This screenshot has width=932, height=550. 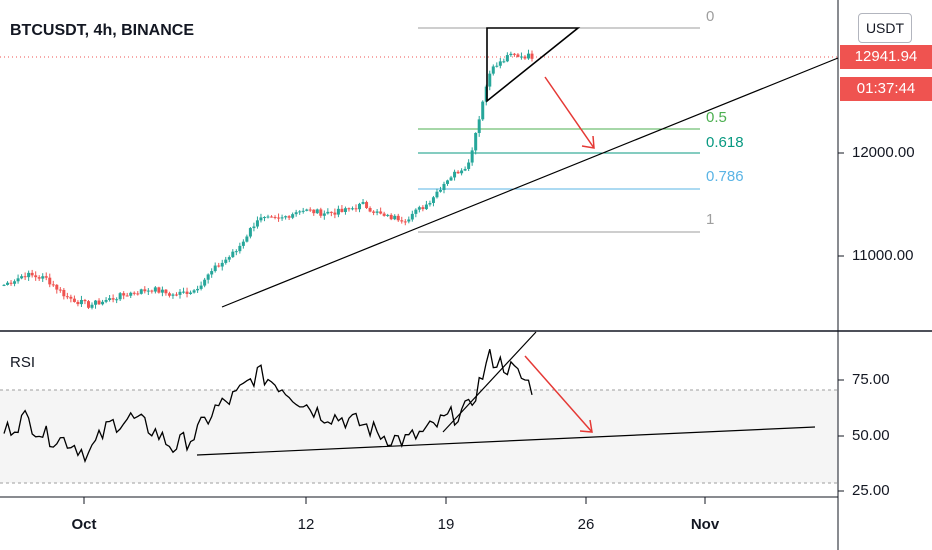 What do you see at coordinates (871, 489) in the screenshot?
I see `rsi-tick-label: 25.00` at bounding box center [871, 489].